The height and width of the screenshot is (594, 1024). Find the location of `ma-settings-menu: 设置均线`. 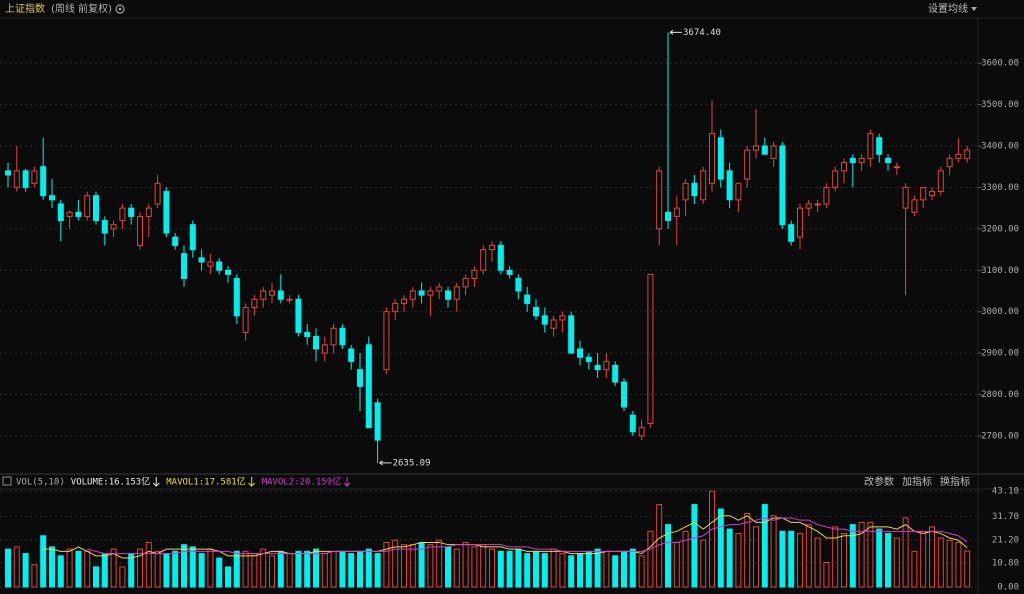

ma-settings-menu: 设置均线 is located at coordinates (948, 8).